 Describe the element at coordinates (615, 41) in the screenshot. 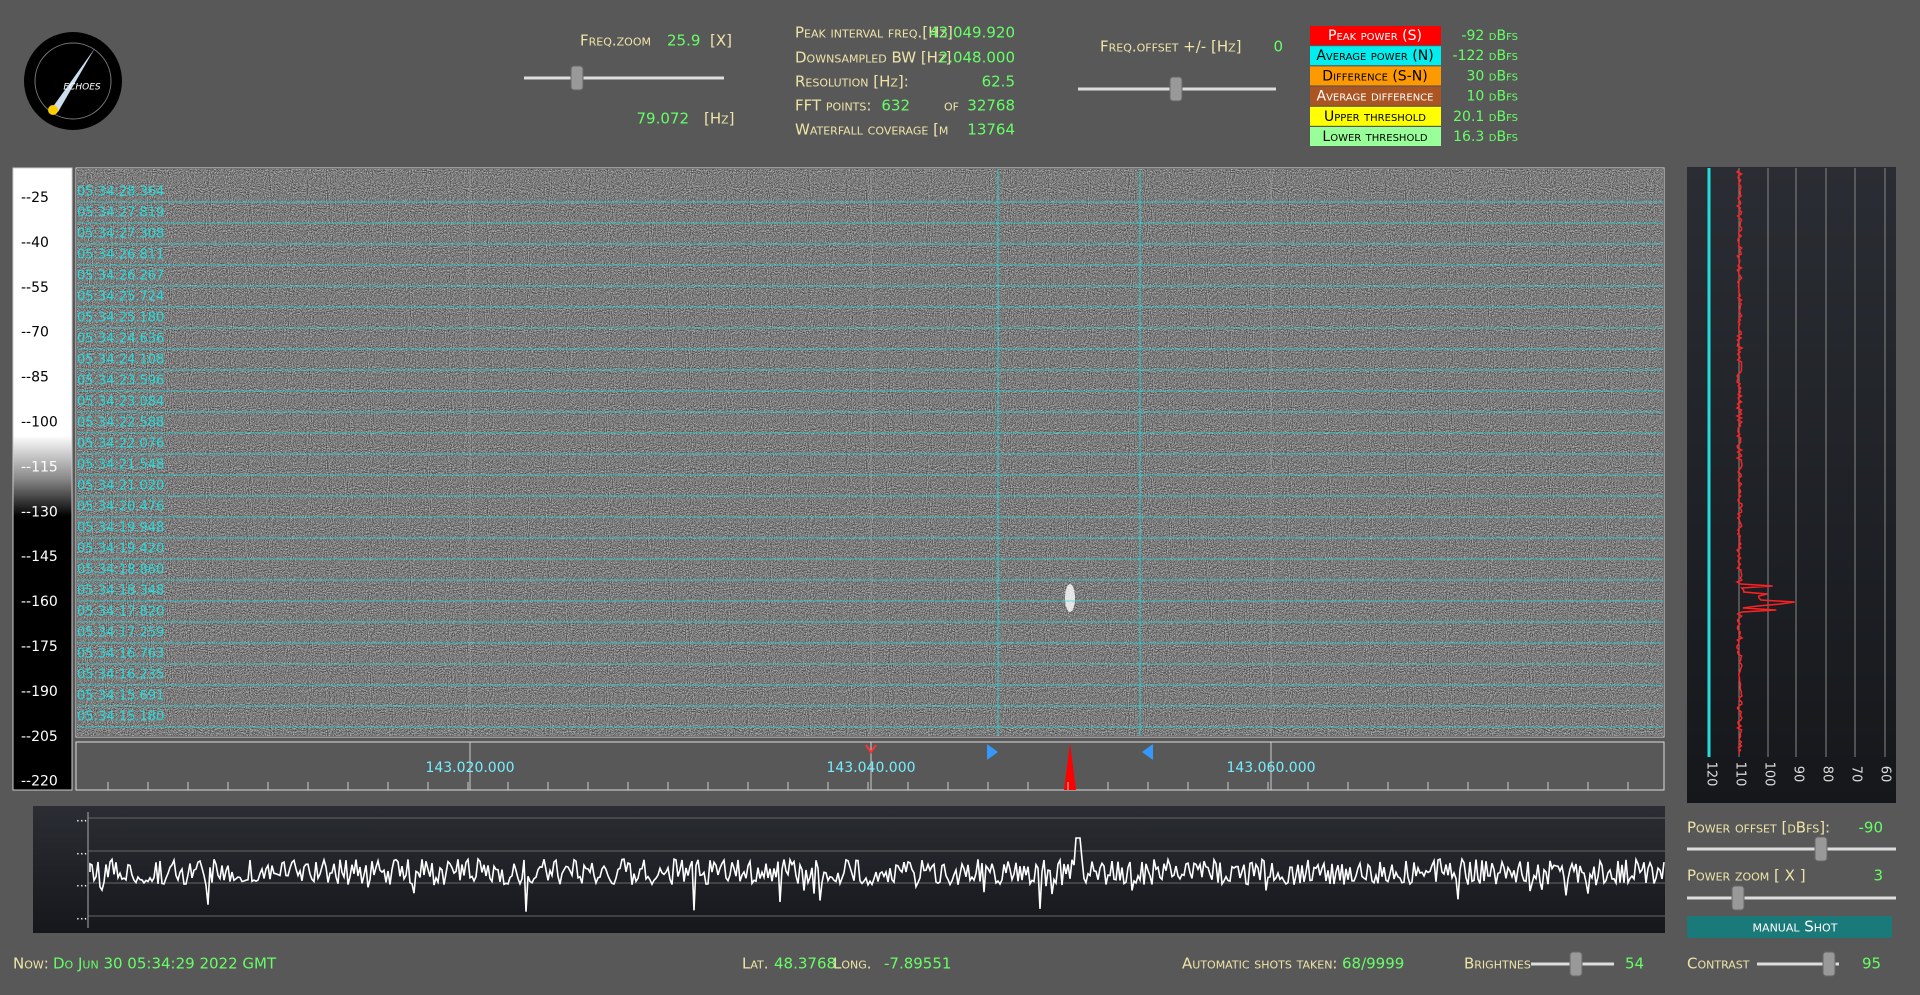

I see `freq-zoom-label: Freq.zoom` at that location.